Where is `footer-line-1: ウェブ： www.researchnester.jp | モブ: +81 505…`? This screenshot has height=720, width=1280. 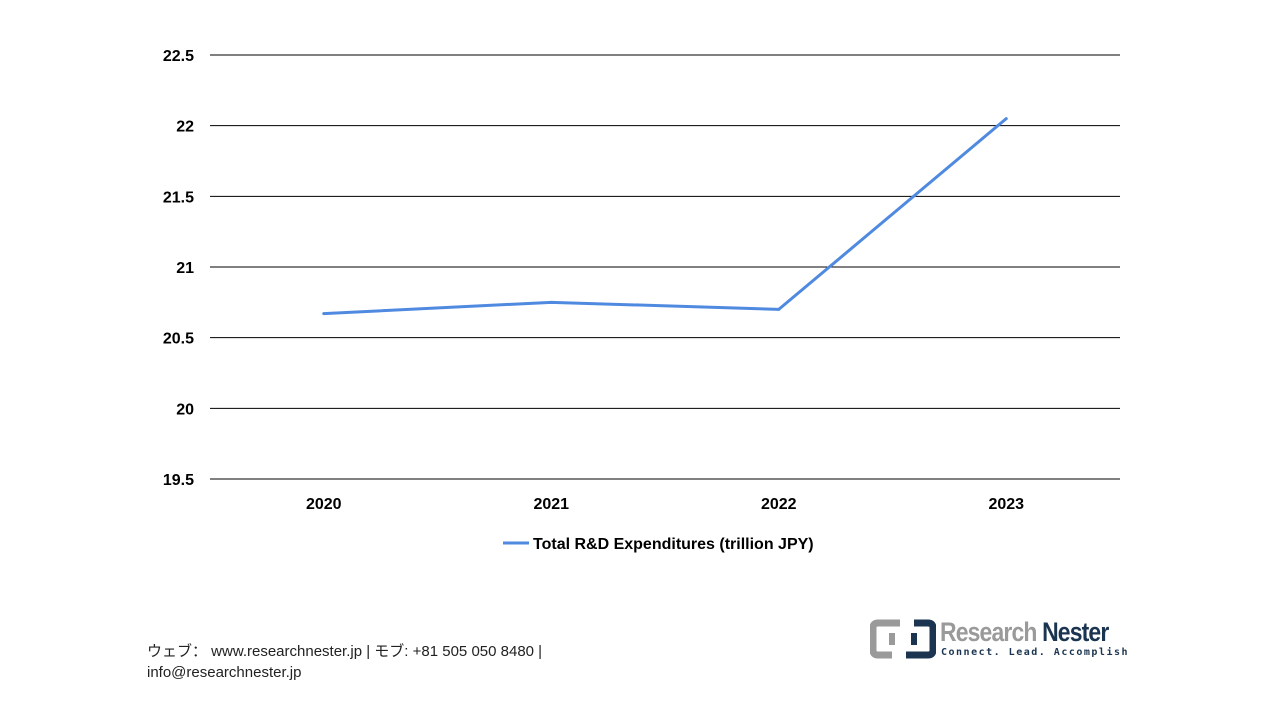
footer-line-1: ウェブ： www.researchnester.jp | モブ: +81 505… is located at coordinates (345, 651).